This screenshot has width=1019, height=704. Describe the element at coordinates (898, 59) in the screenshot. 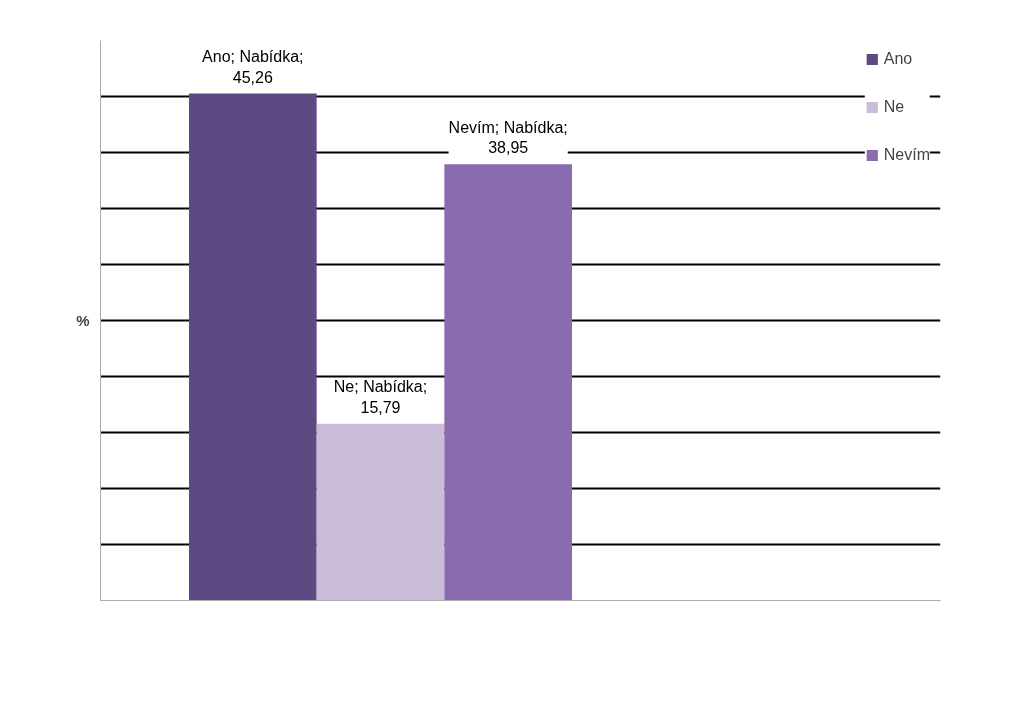

I see `legend-label: Ano` at that location.